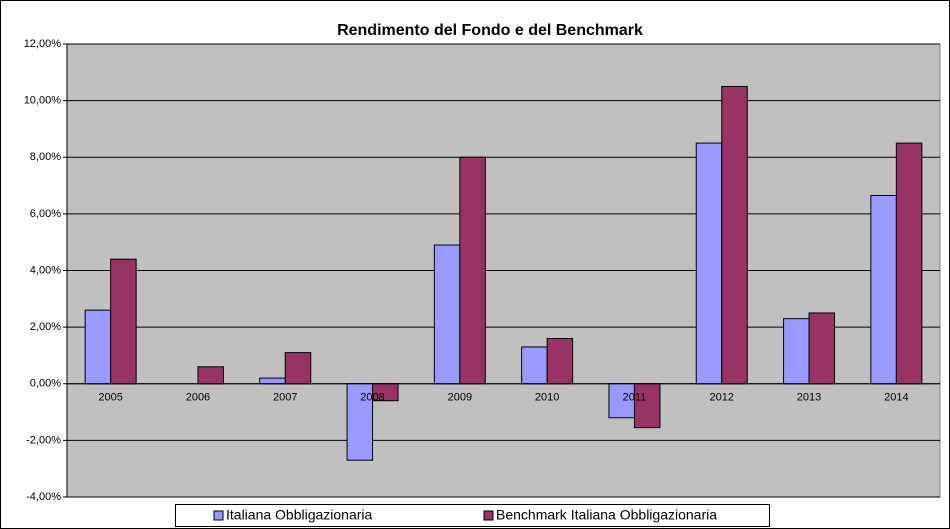 Image resolution: width=950 pixels, height=529 pixels. What do you see at coordinates (809, 398) in the screenshot?
I see `x-tick-label: 2013` at bounding box center [809, 398].